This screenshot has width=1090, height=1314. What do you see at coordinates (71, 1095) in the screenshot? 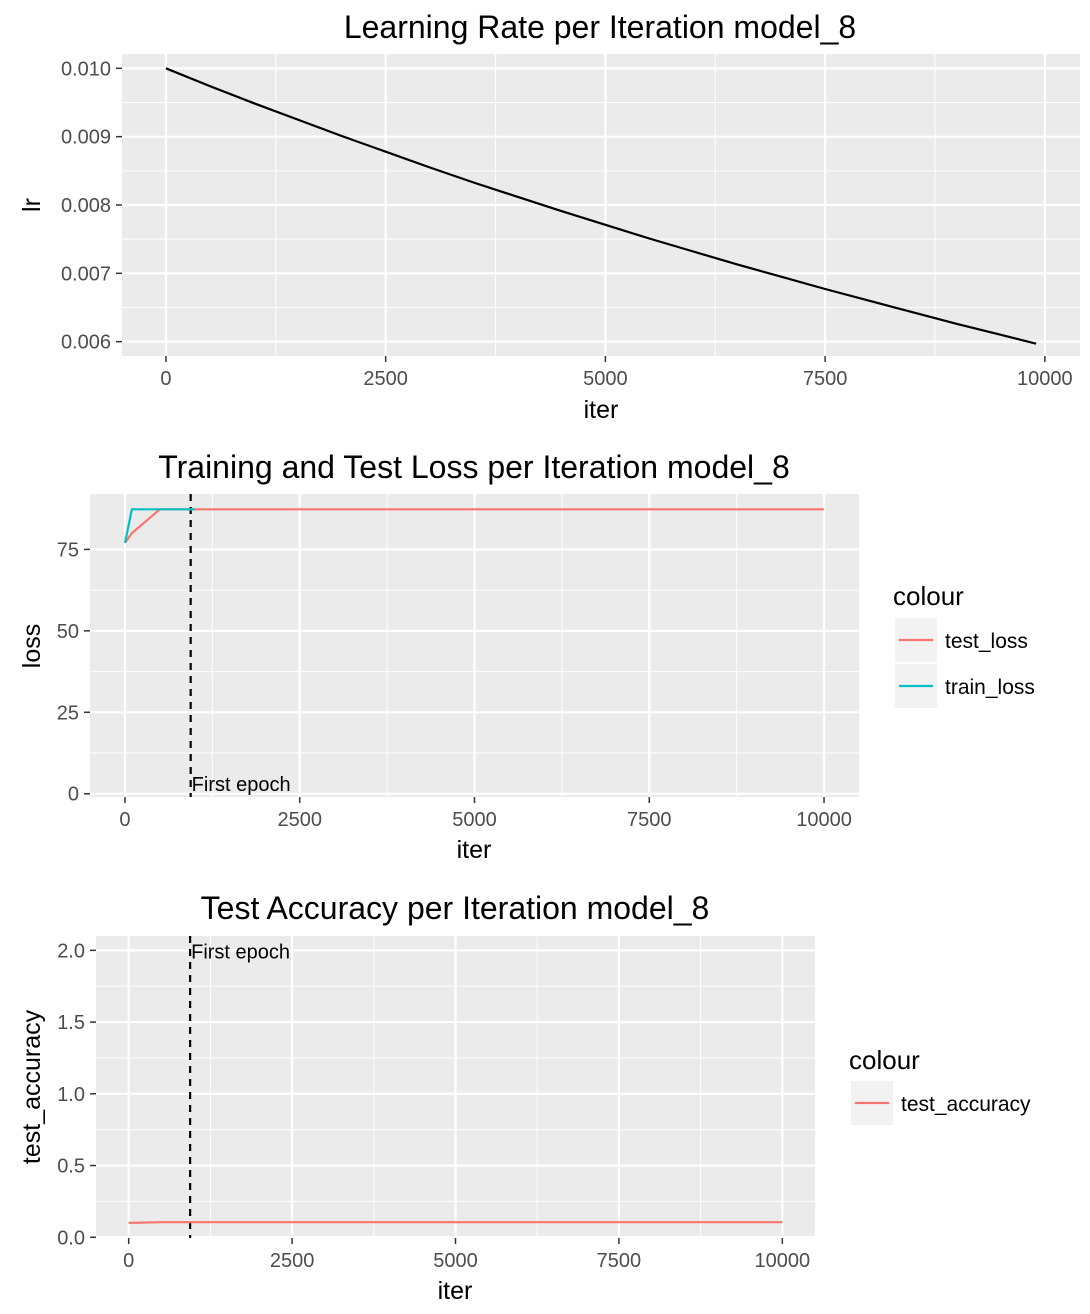
I see `y-tick-label: 1.0` at bounding box center [71, 1095].